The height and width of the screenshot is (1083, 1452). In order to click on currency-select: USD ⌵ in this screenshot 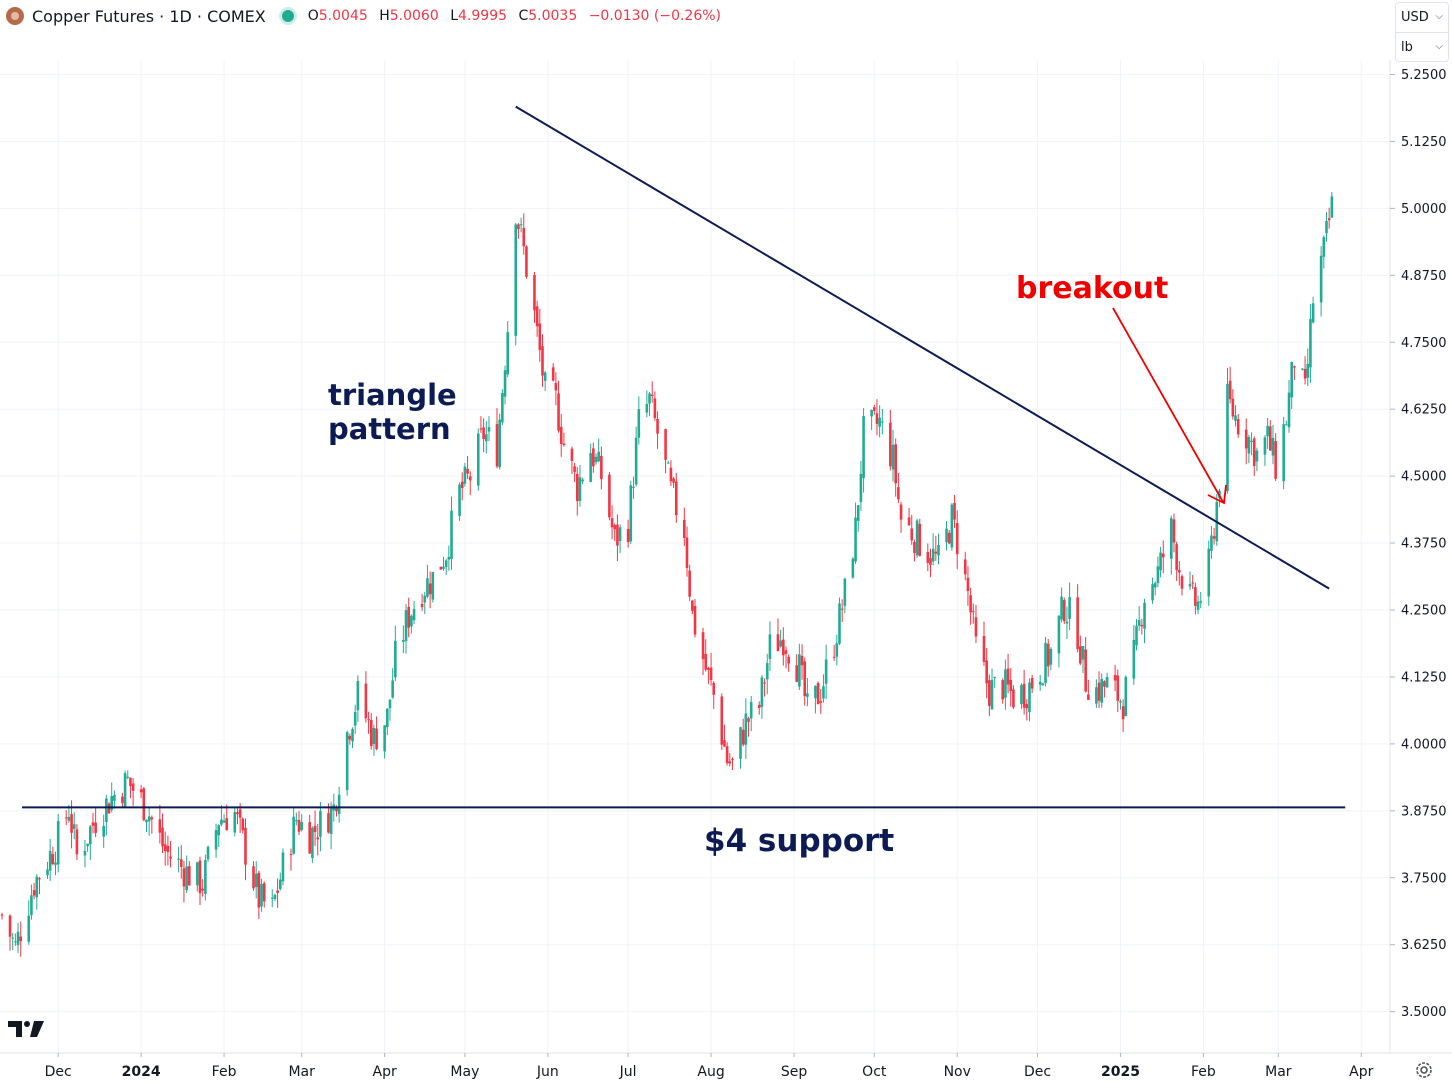, I will do `click(1422, 17)`.